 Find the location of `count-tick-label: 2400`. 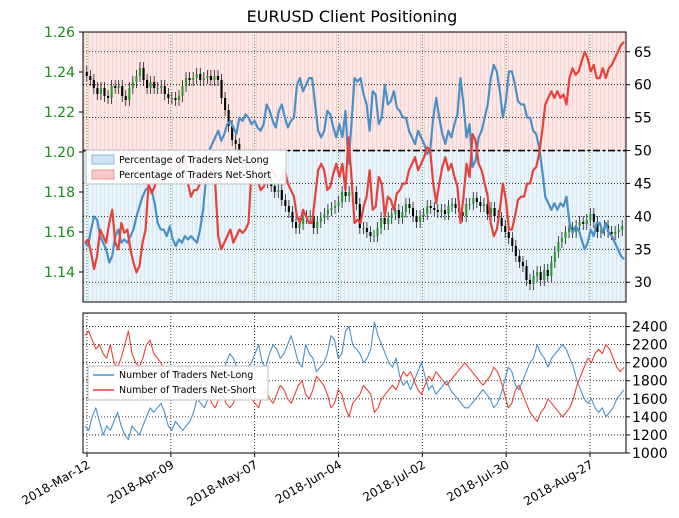

count-tick-label: 2400 is located at coordinates (650, 328).